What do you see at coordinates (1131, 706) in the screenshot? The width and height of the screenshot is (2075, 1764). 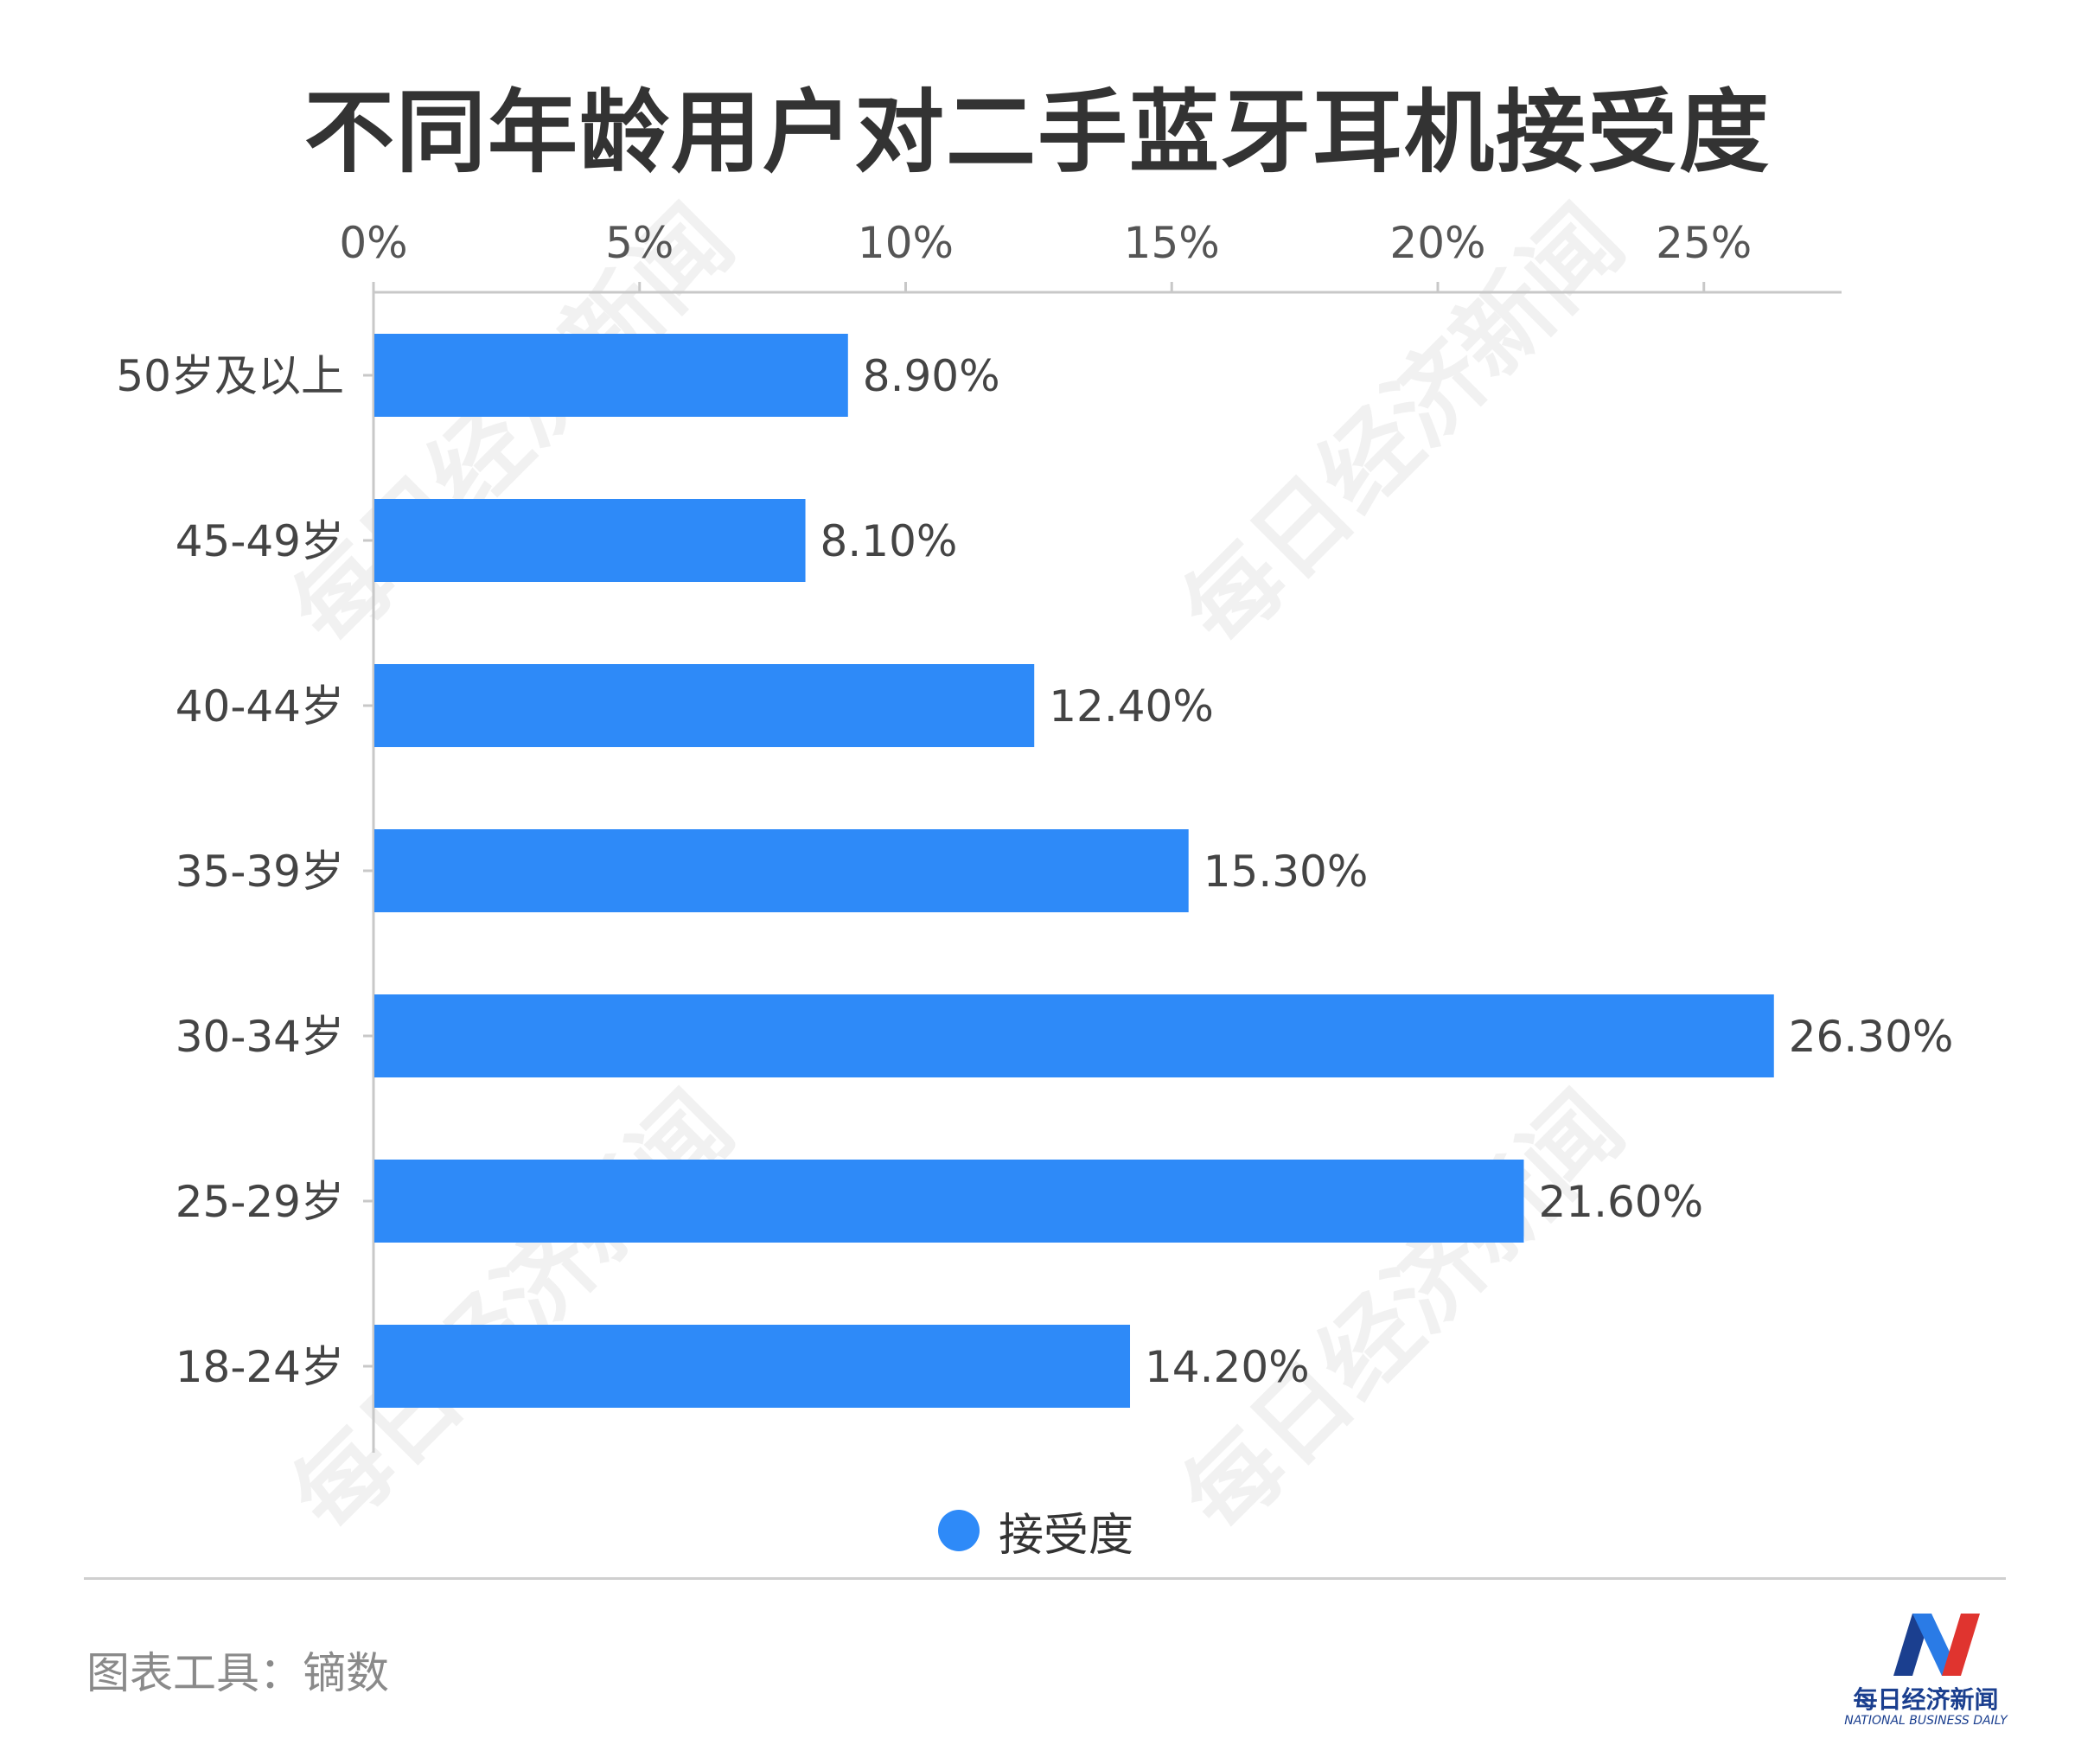 I see `data-label: 12.40%` at bounding box center [1131, 706].